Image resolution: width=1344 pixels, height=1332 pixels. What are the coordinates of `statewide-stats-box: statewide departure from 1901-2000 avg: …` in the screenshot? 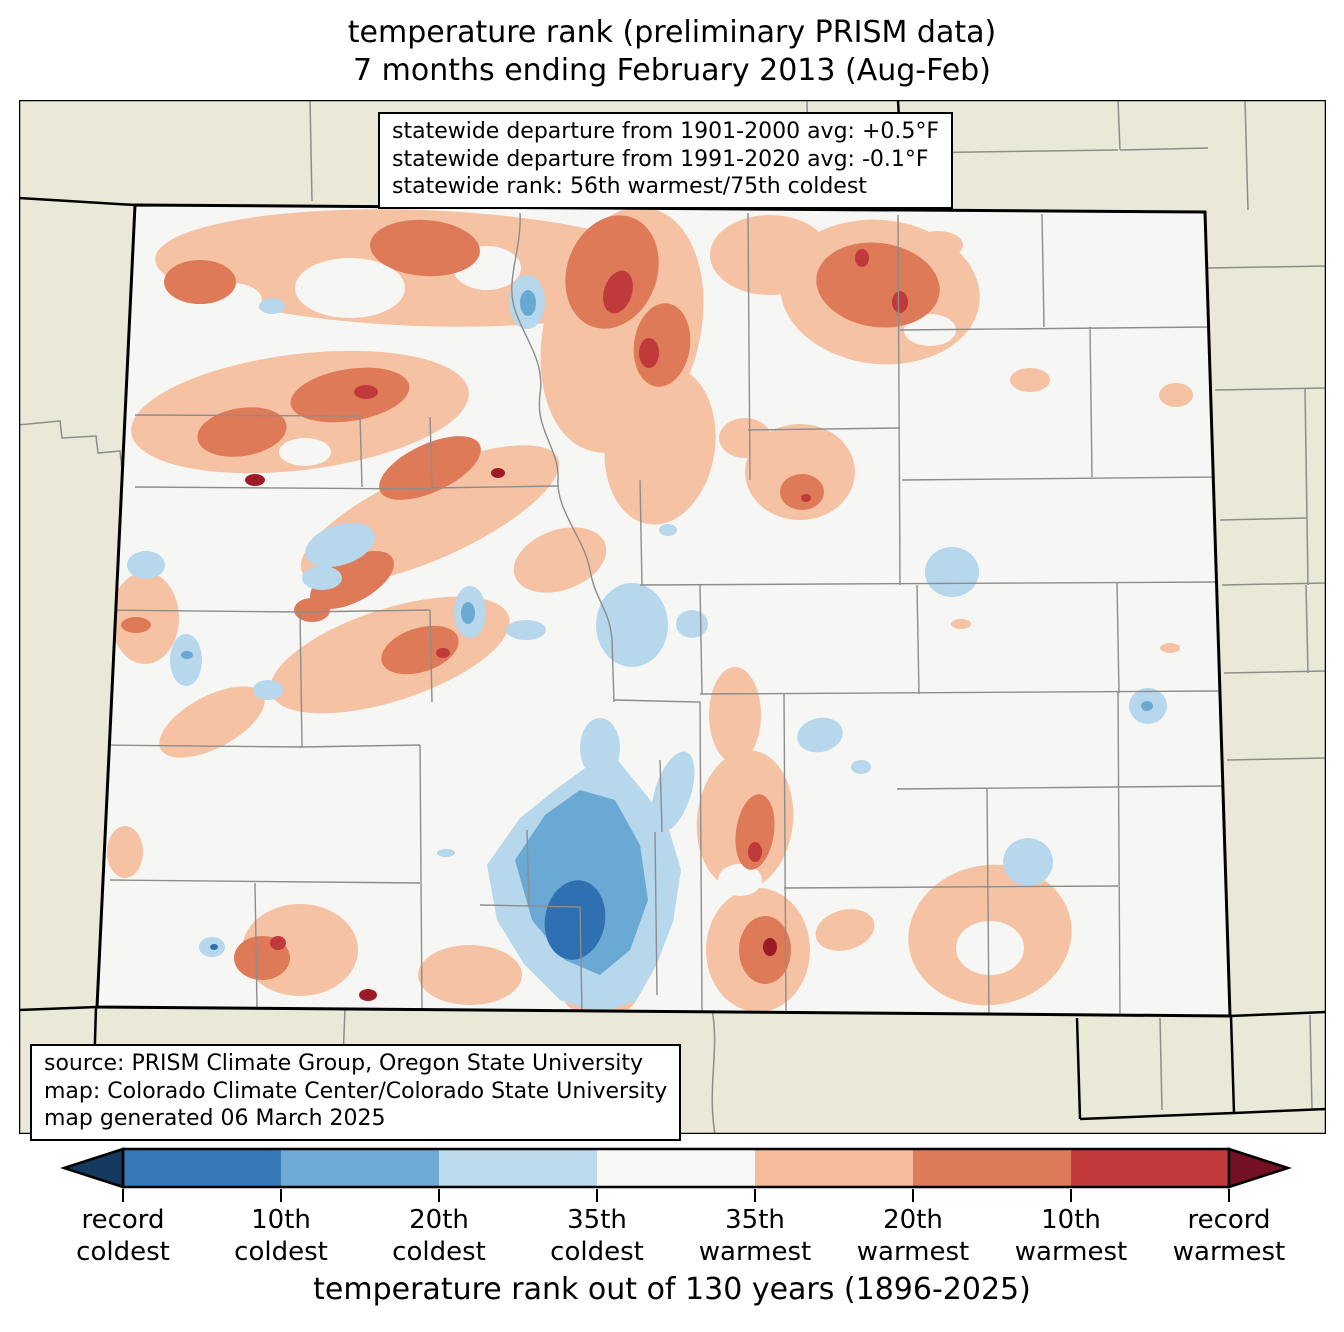 It's located at (666, 160).